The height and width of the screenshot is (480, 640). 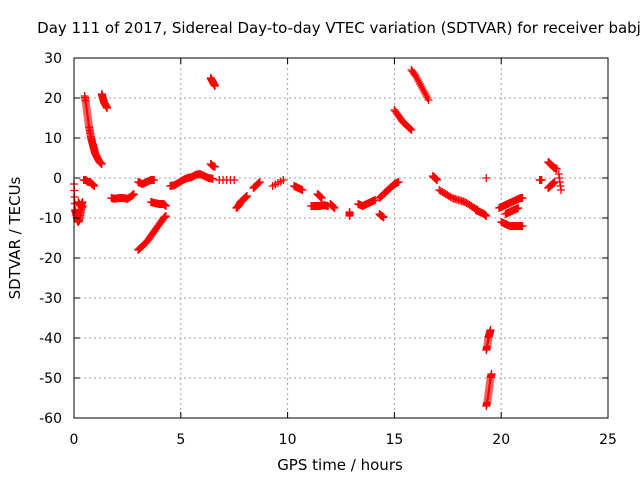 What do you see at coordinates (53, 139) in the screenshot?
I see `y-tick-label: 10` at bounding box center [53, 139].